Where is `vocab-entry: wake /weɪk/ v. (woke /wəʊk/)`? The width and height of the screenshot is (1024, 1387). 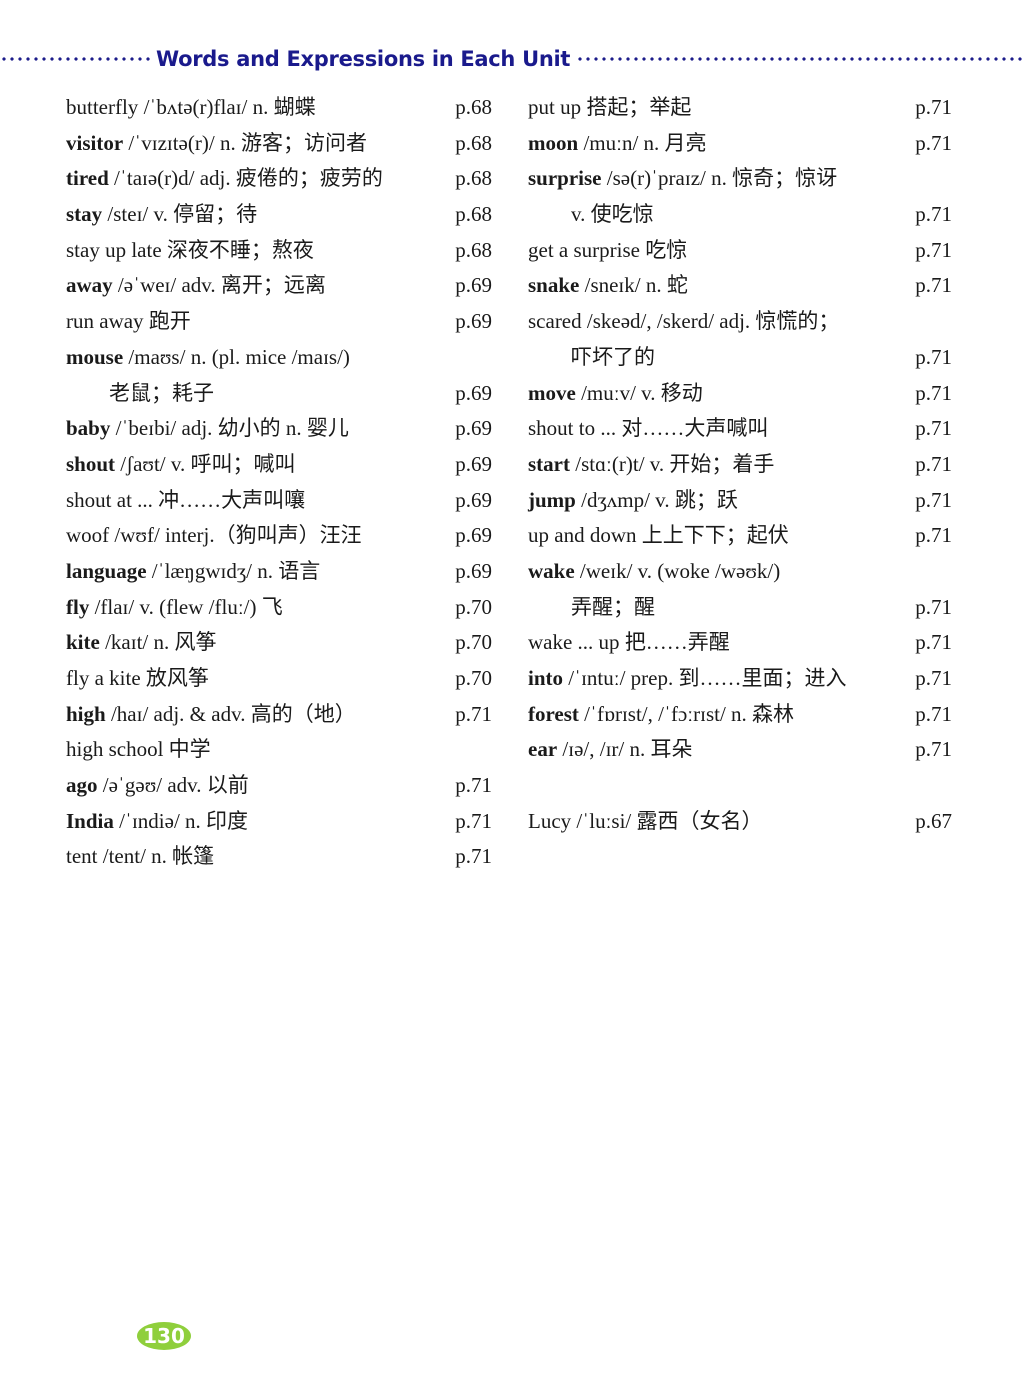
vocab-entry: wake /weɪk/ v. (woke /wəʊk/) is located at coordinates (743, 572).